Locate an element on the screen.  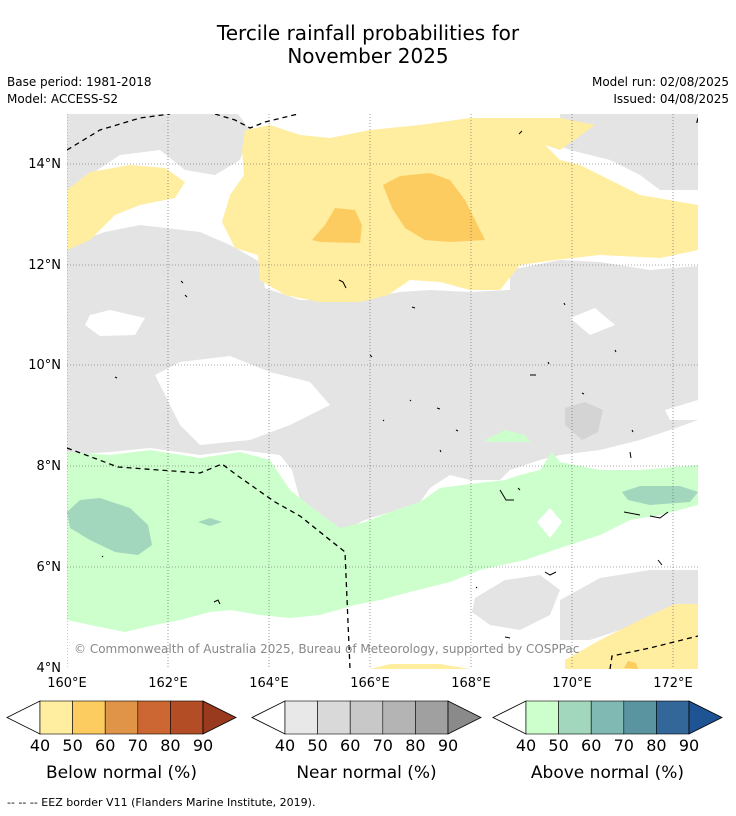
lon-label: 170°E is located at coordinates (572, 683).